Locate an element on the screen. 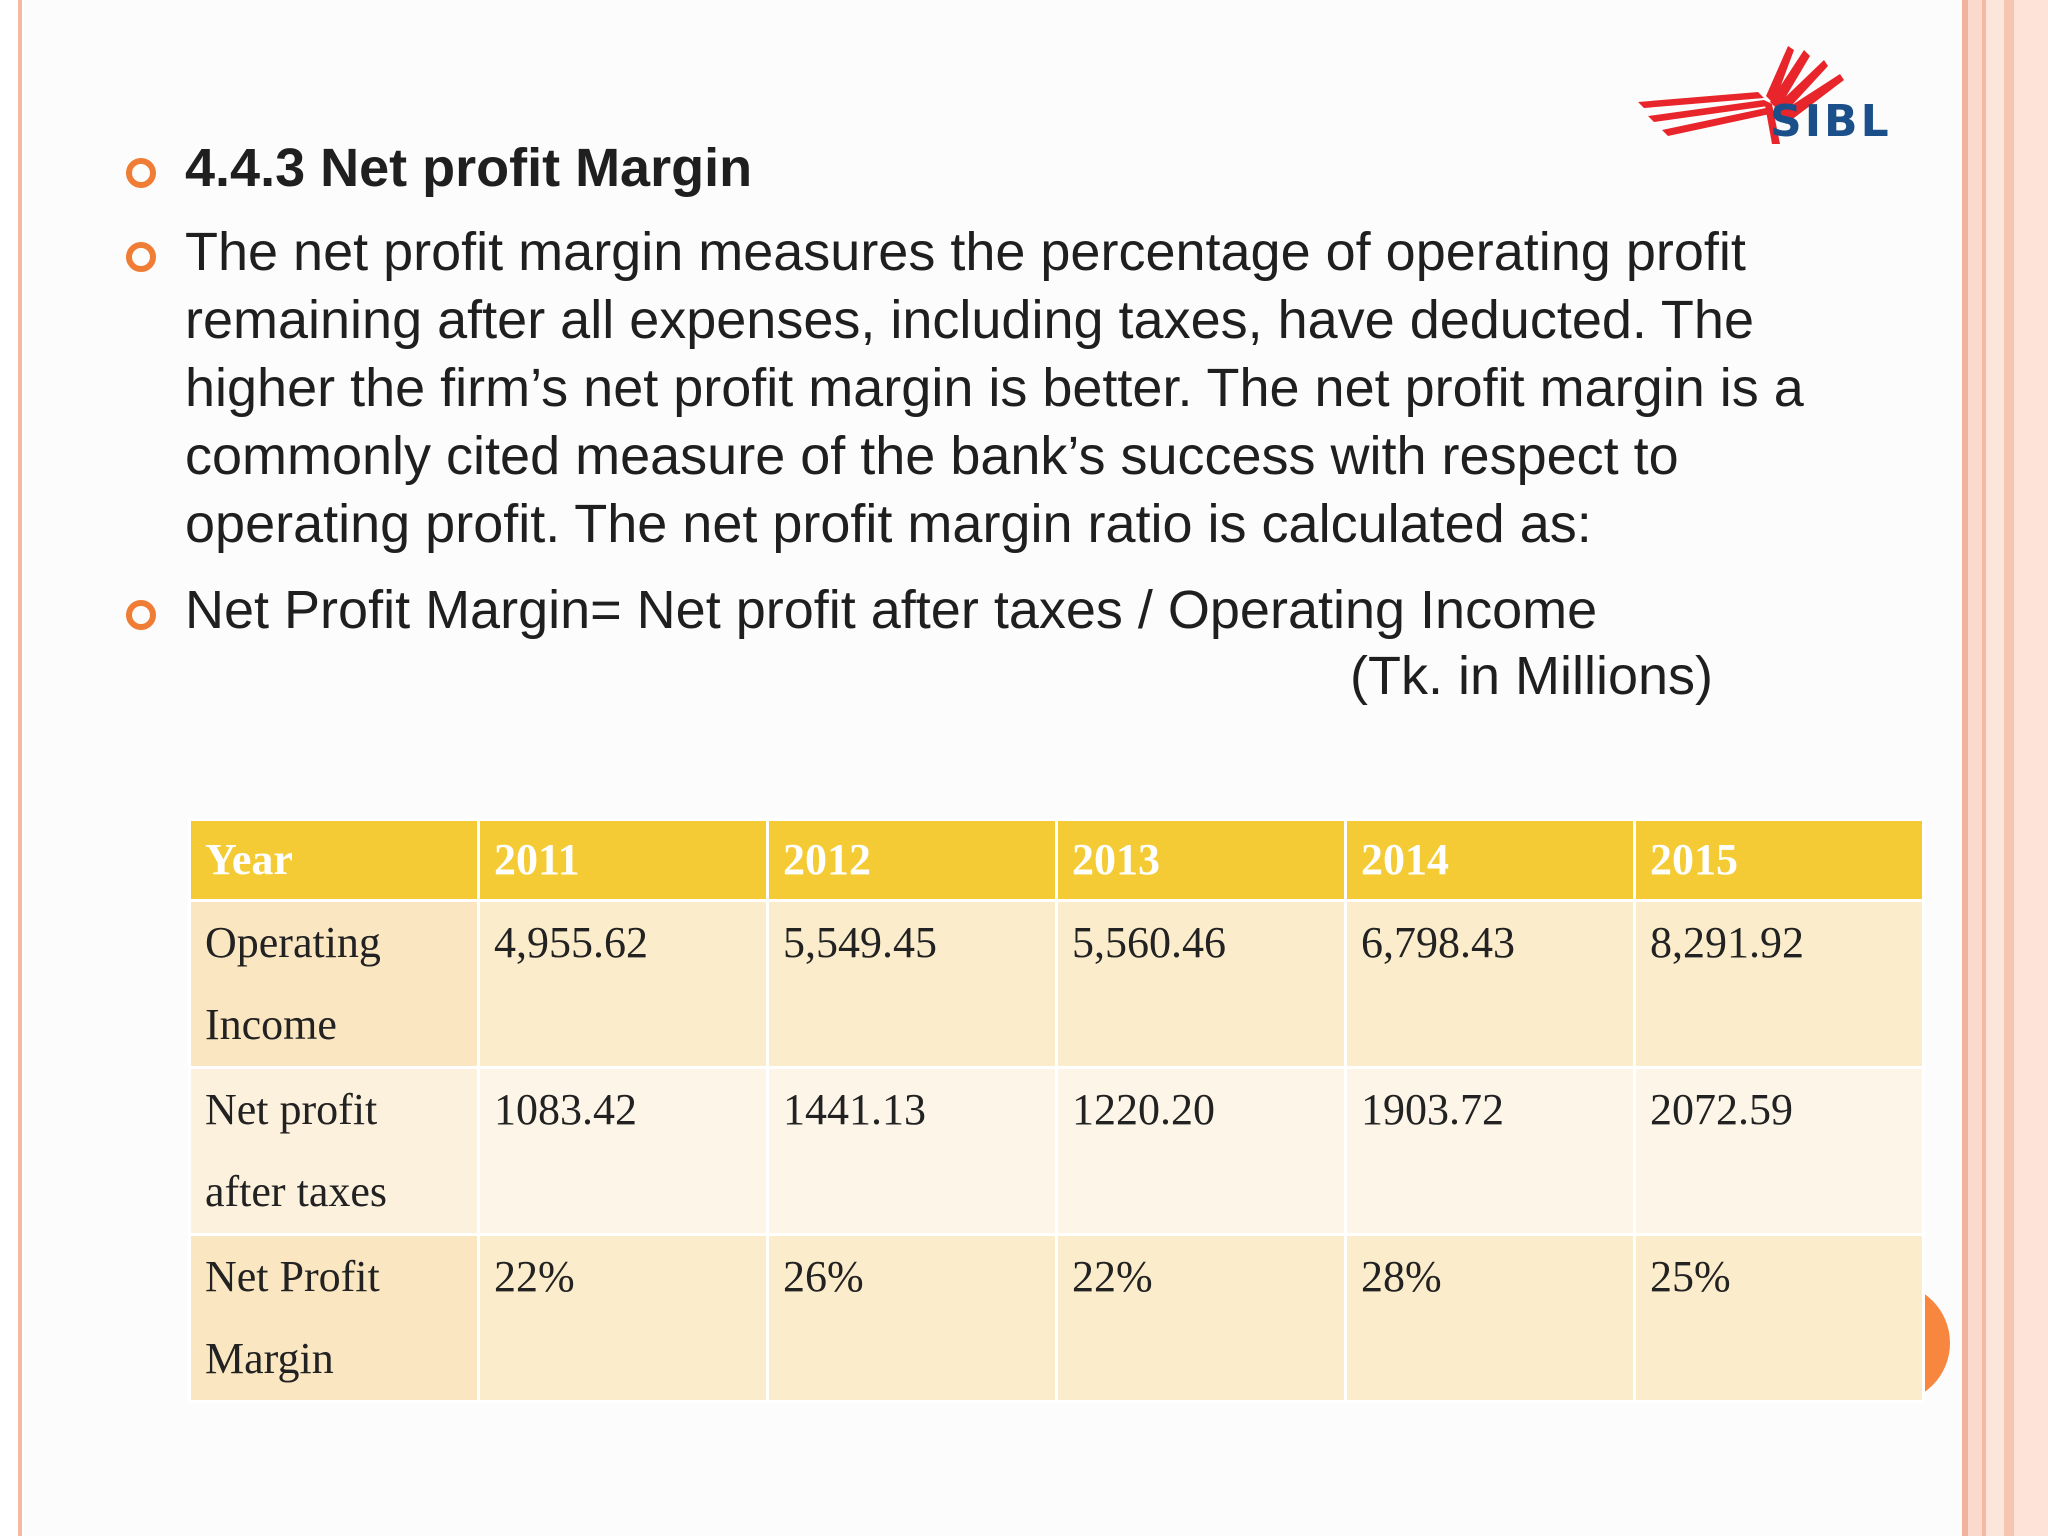 This screenshot has height=1536, width=2048. table-cell: 8,291.92 is located at coordinates (1779, 984).